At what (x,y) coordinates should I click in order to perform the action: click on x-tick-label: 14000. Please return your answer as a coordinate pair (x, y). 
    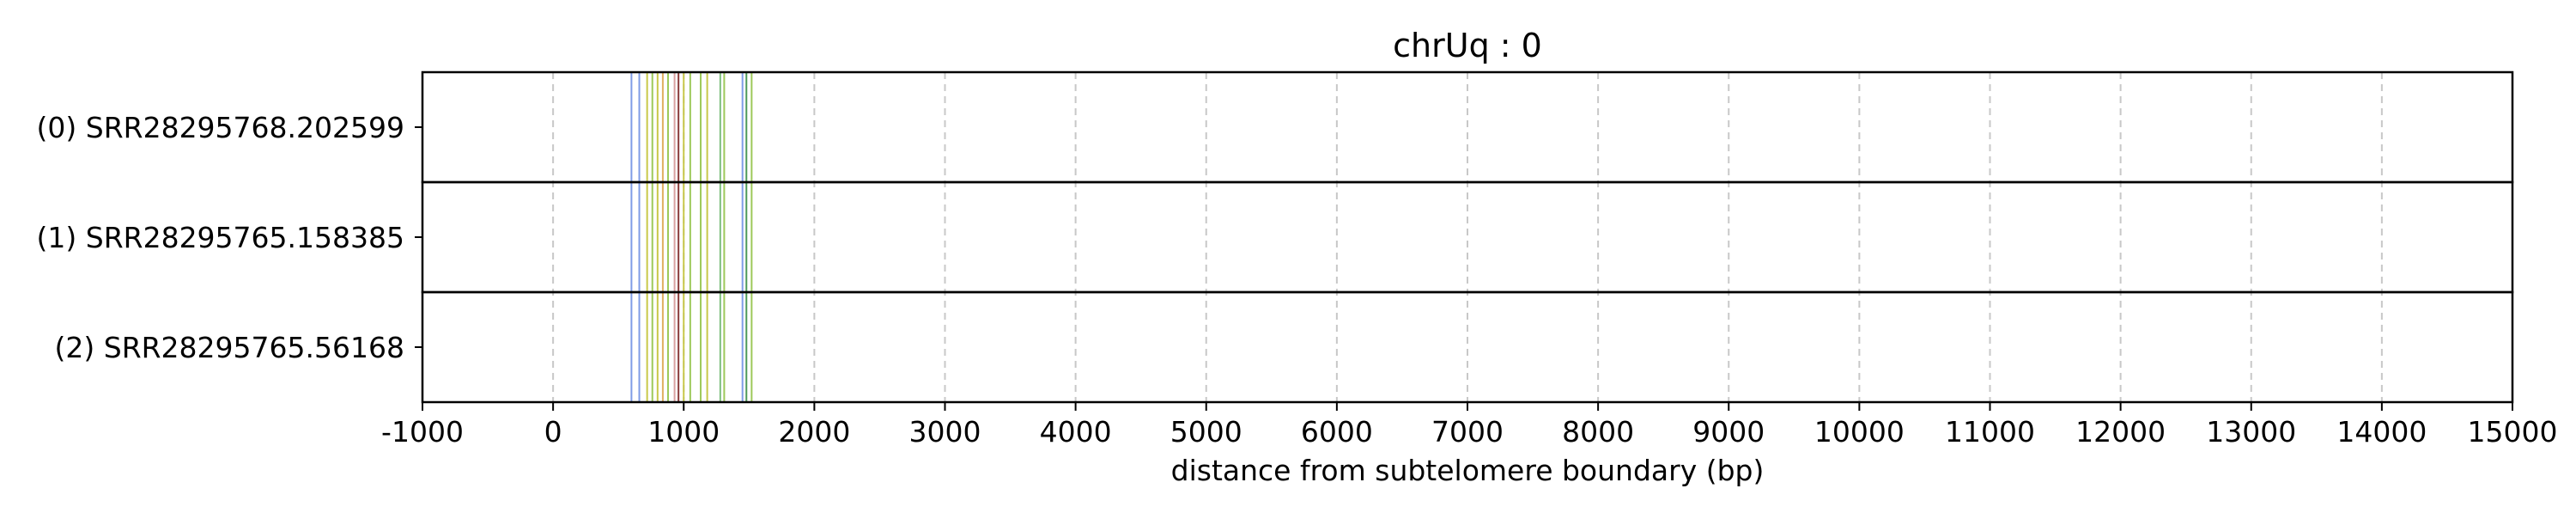
    Looking at the image, I should click on (2382, 432).